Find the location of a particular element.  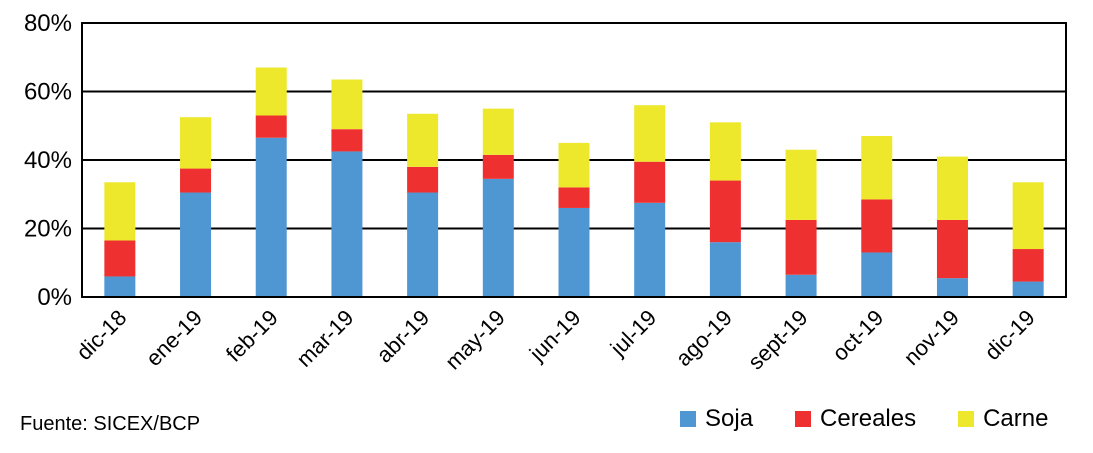

legend-label-soja: Soja is located at coordinates (729, 418).